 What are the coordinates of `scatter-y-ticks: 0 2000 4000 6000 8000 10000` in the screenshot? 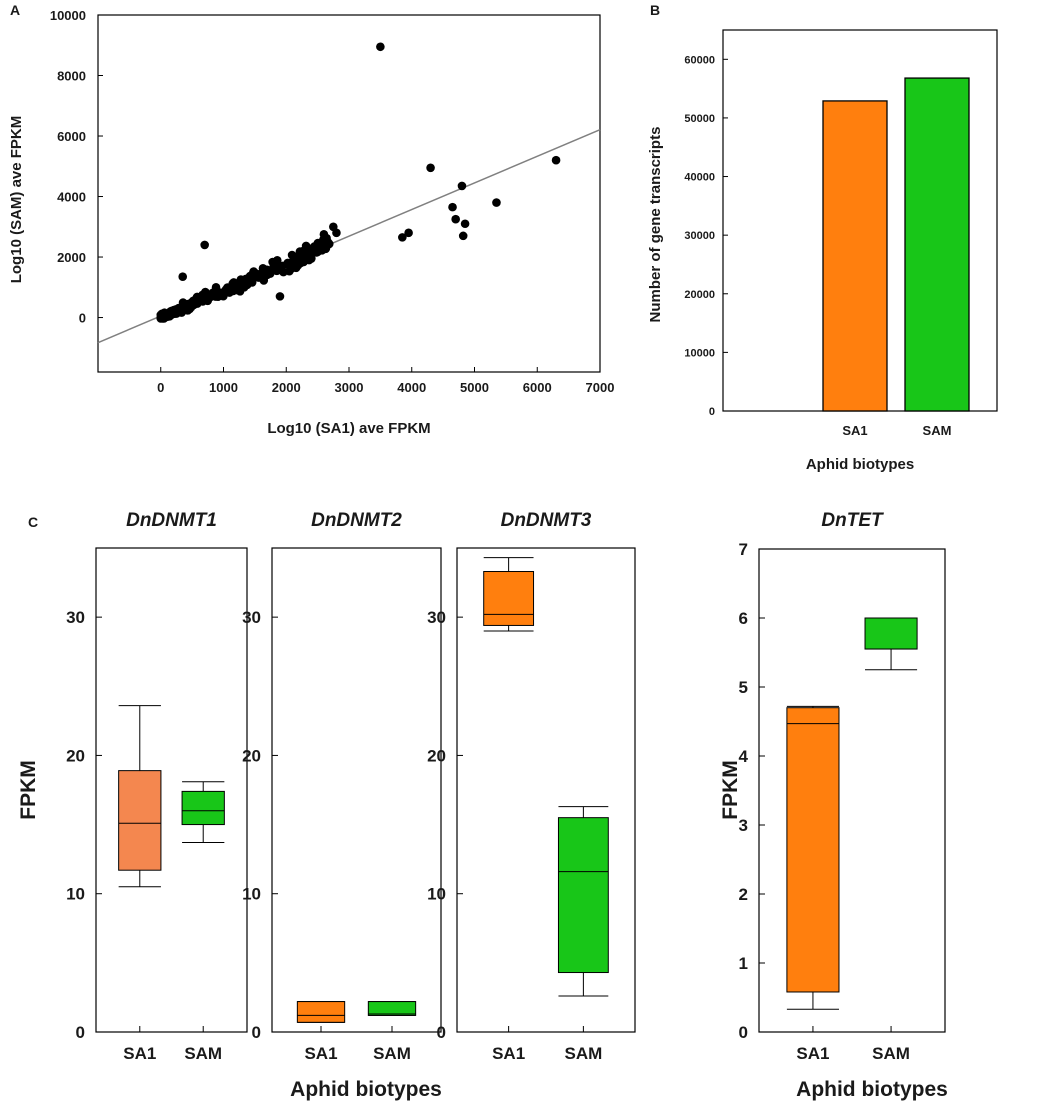 It's located at (76, 167).